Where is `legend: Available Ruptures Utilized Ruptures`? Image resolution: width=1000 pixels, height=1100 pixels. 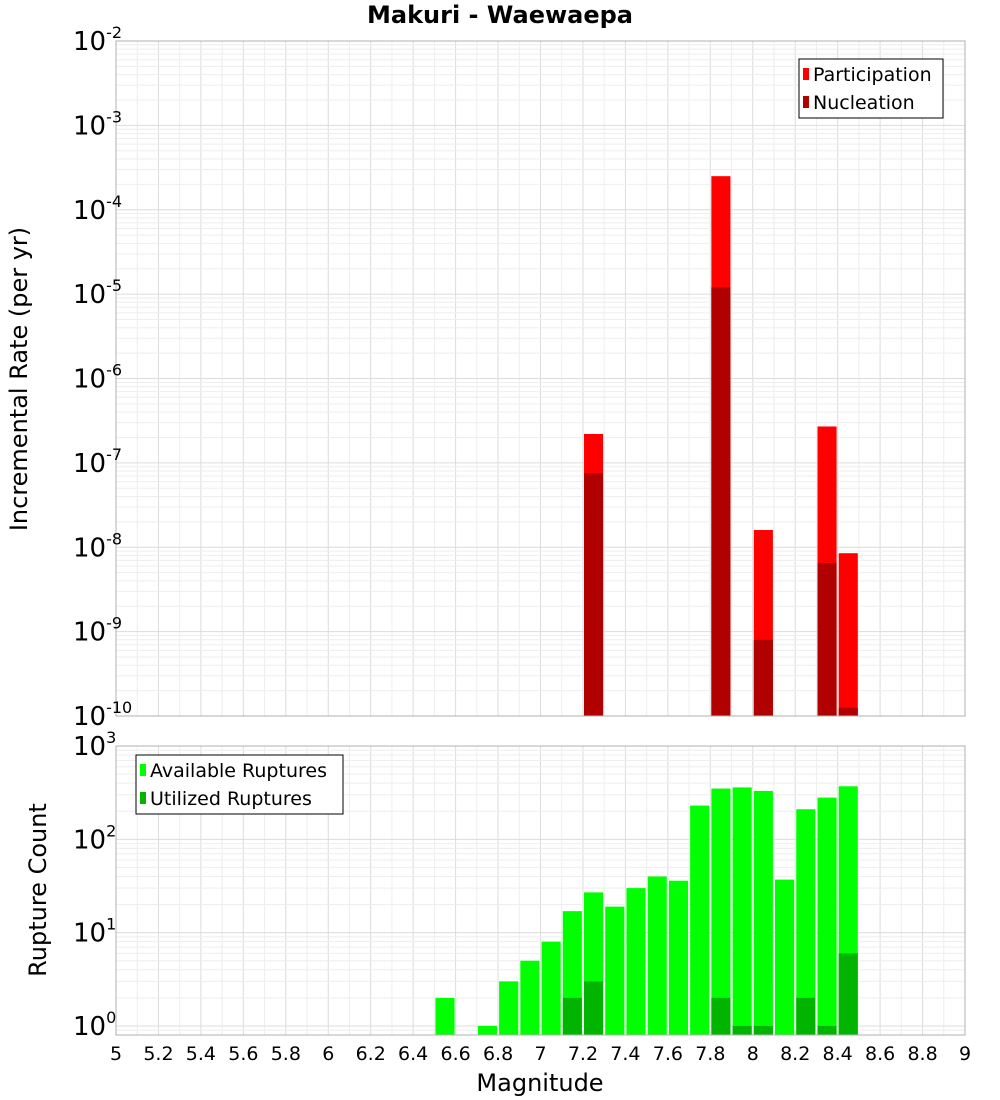 legend: Available Ruptures Utilized Ruptures is located at coordinates (239, 784).